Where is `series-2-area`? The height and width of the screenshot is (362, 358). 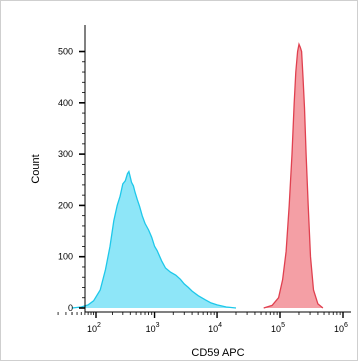
series-2-area is located at coordinates (293, 176).